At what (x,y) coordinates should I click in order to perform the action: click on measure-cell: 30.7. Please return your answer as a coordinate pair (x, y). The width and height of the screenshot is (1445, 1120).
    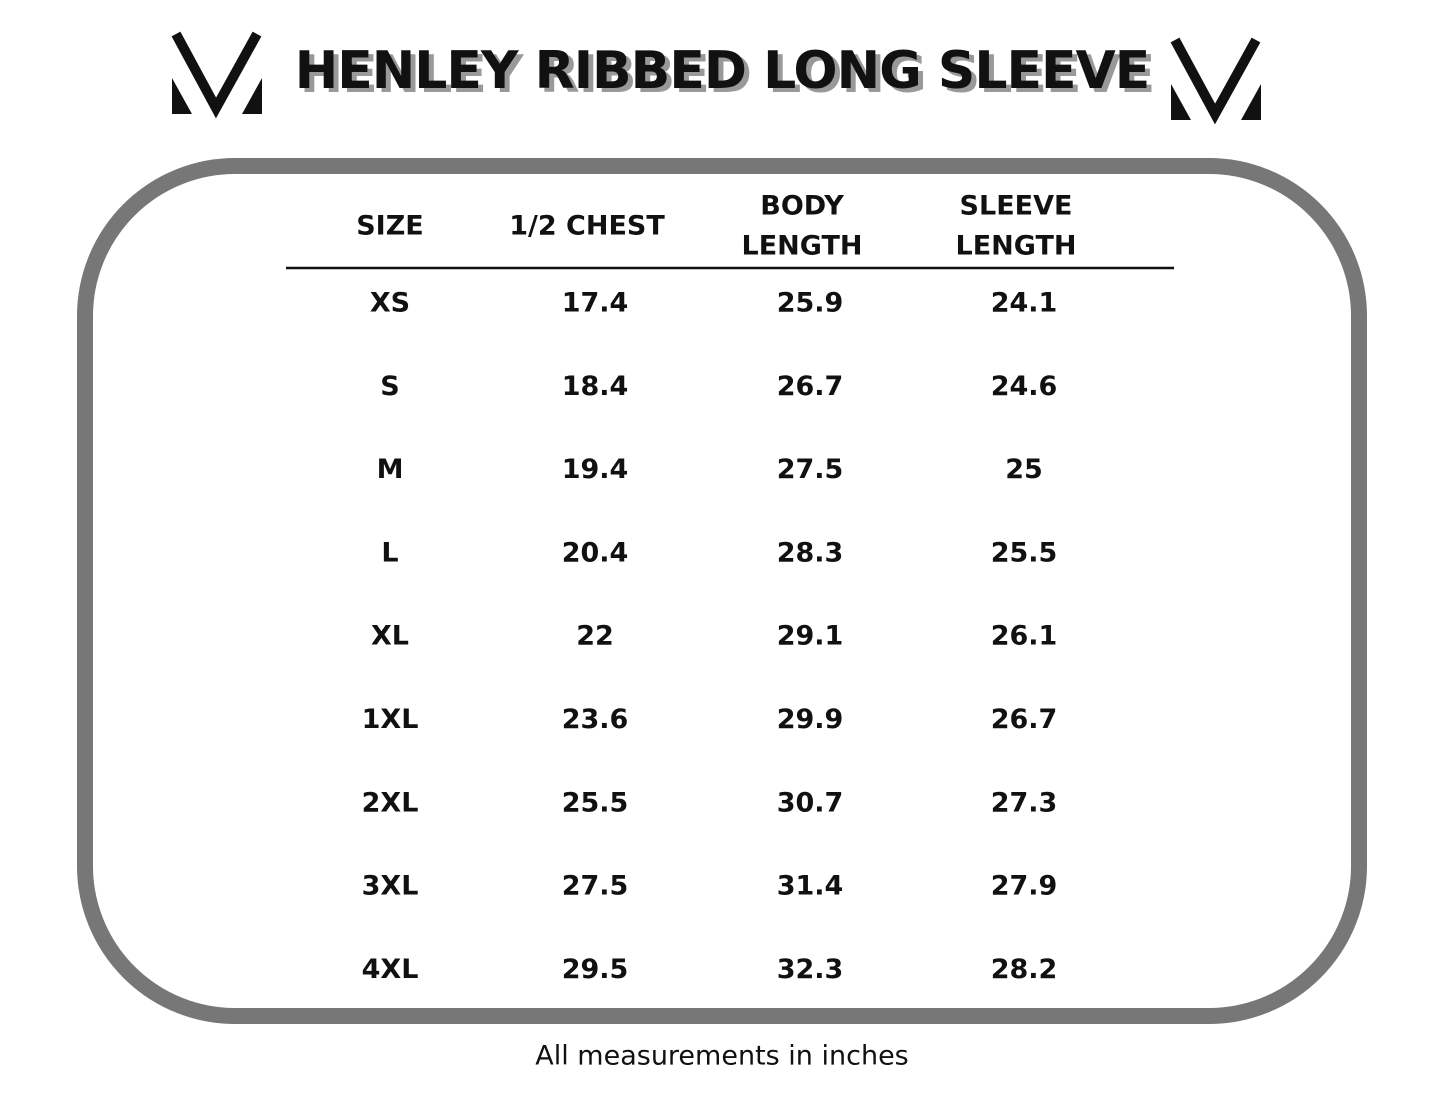
    Looking at the image, I should click on (810, 802).